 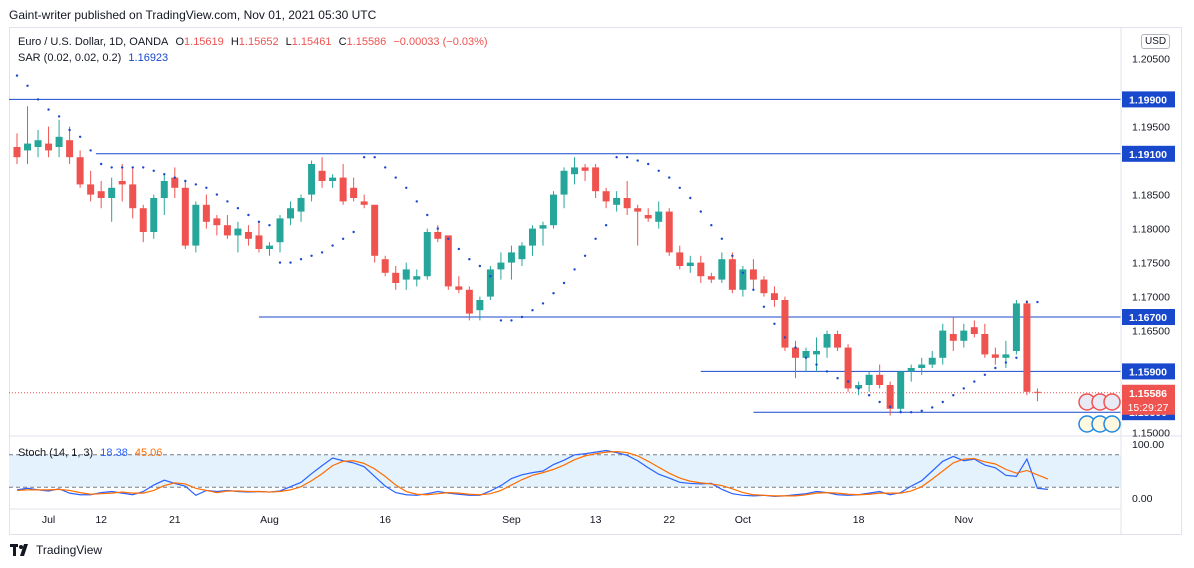 What do you see at coordinates (269, 520) in the screenshot?
I see `time-tick-label: Aug` at bounding box center [269, 520].